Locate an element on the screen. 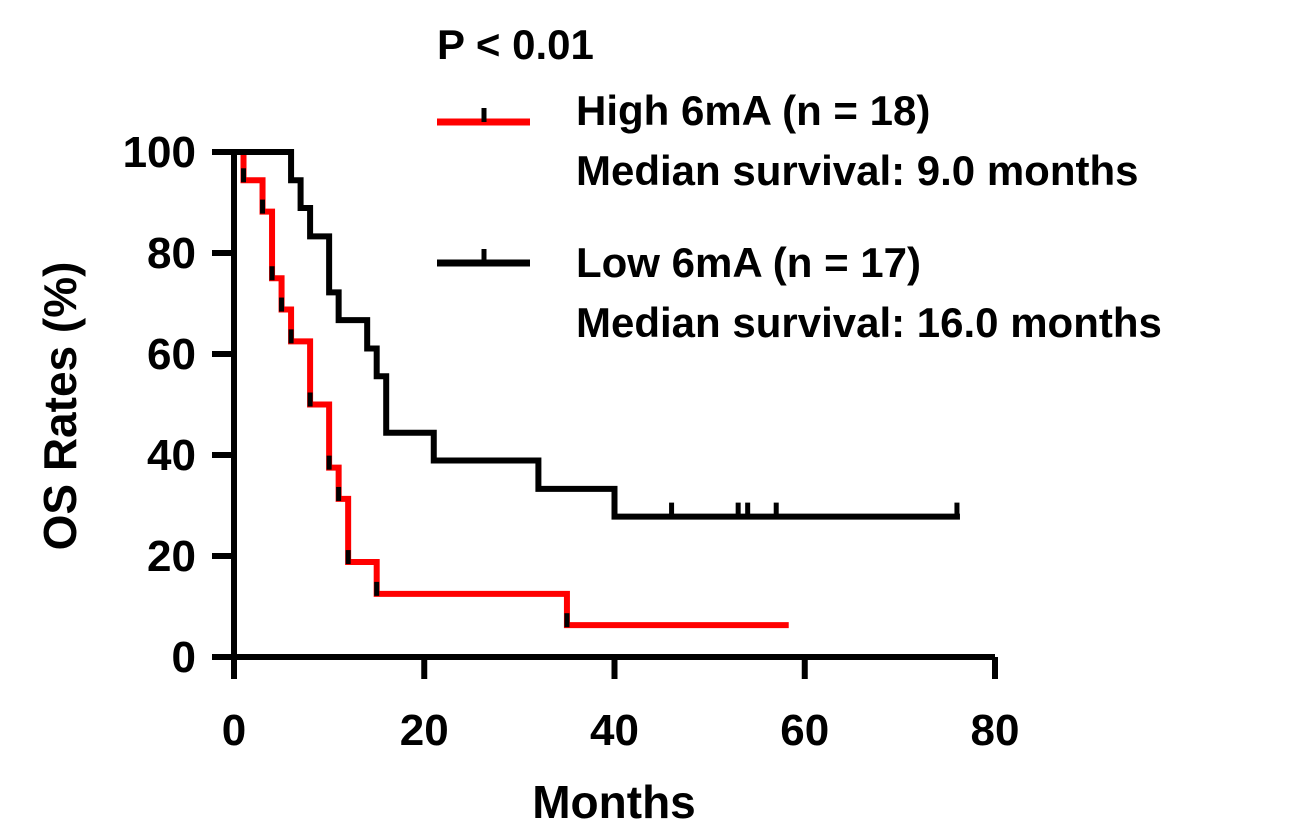  x-tick-label: 0 is located at coordinates (234, 730).